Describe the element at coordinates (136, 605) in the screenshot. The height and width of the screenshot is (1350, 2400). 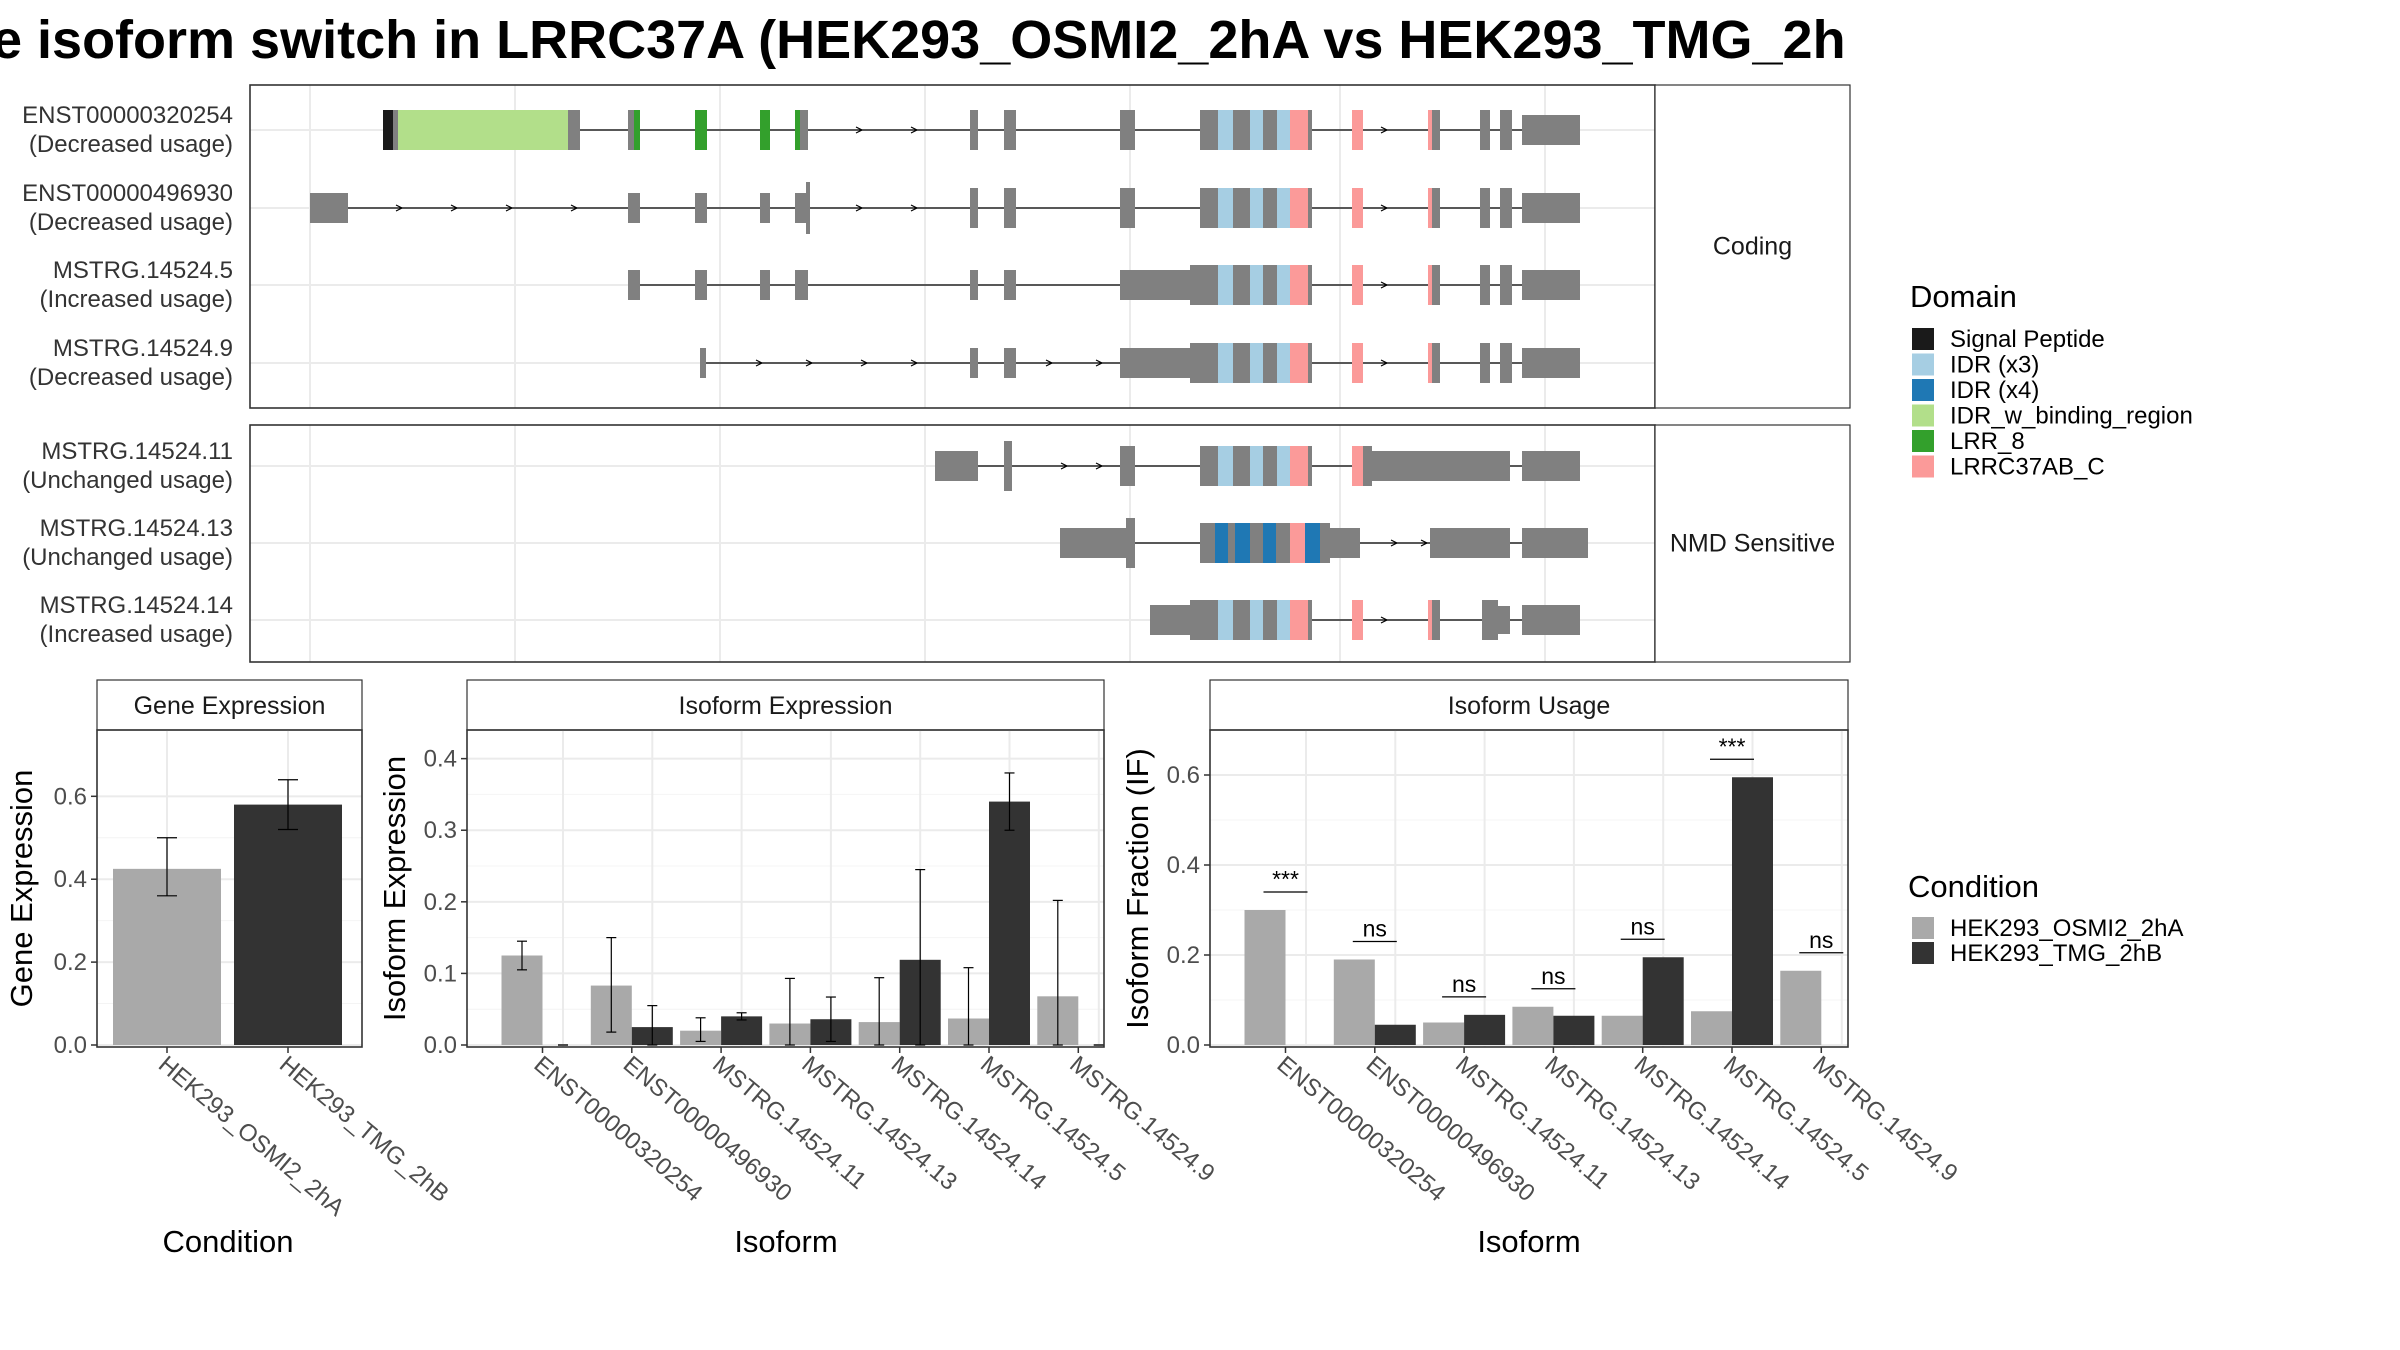
I see `isoform-name-label: MSTRG.14524.14` at that location.